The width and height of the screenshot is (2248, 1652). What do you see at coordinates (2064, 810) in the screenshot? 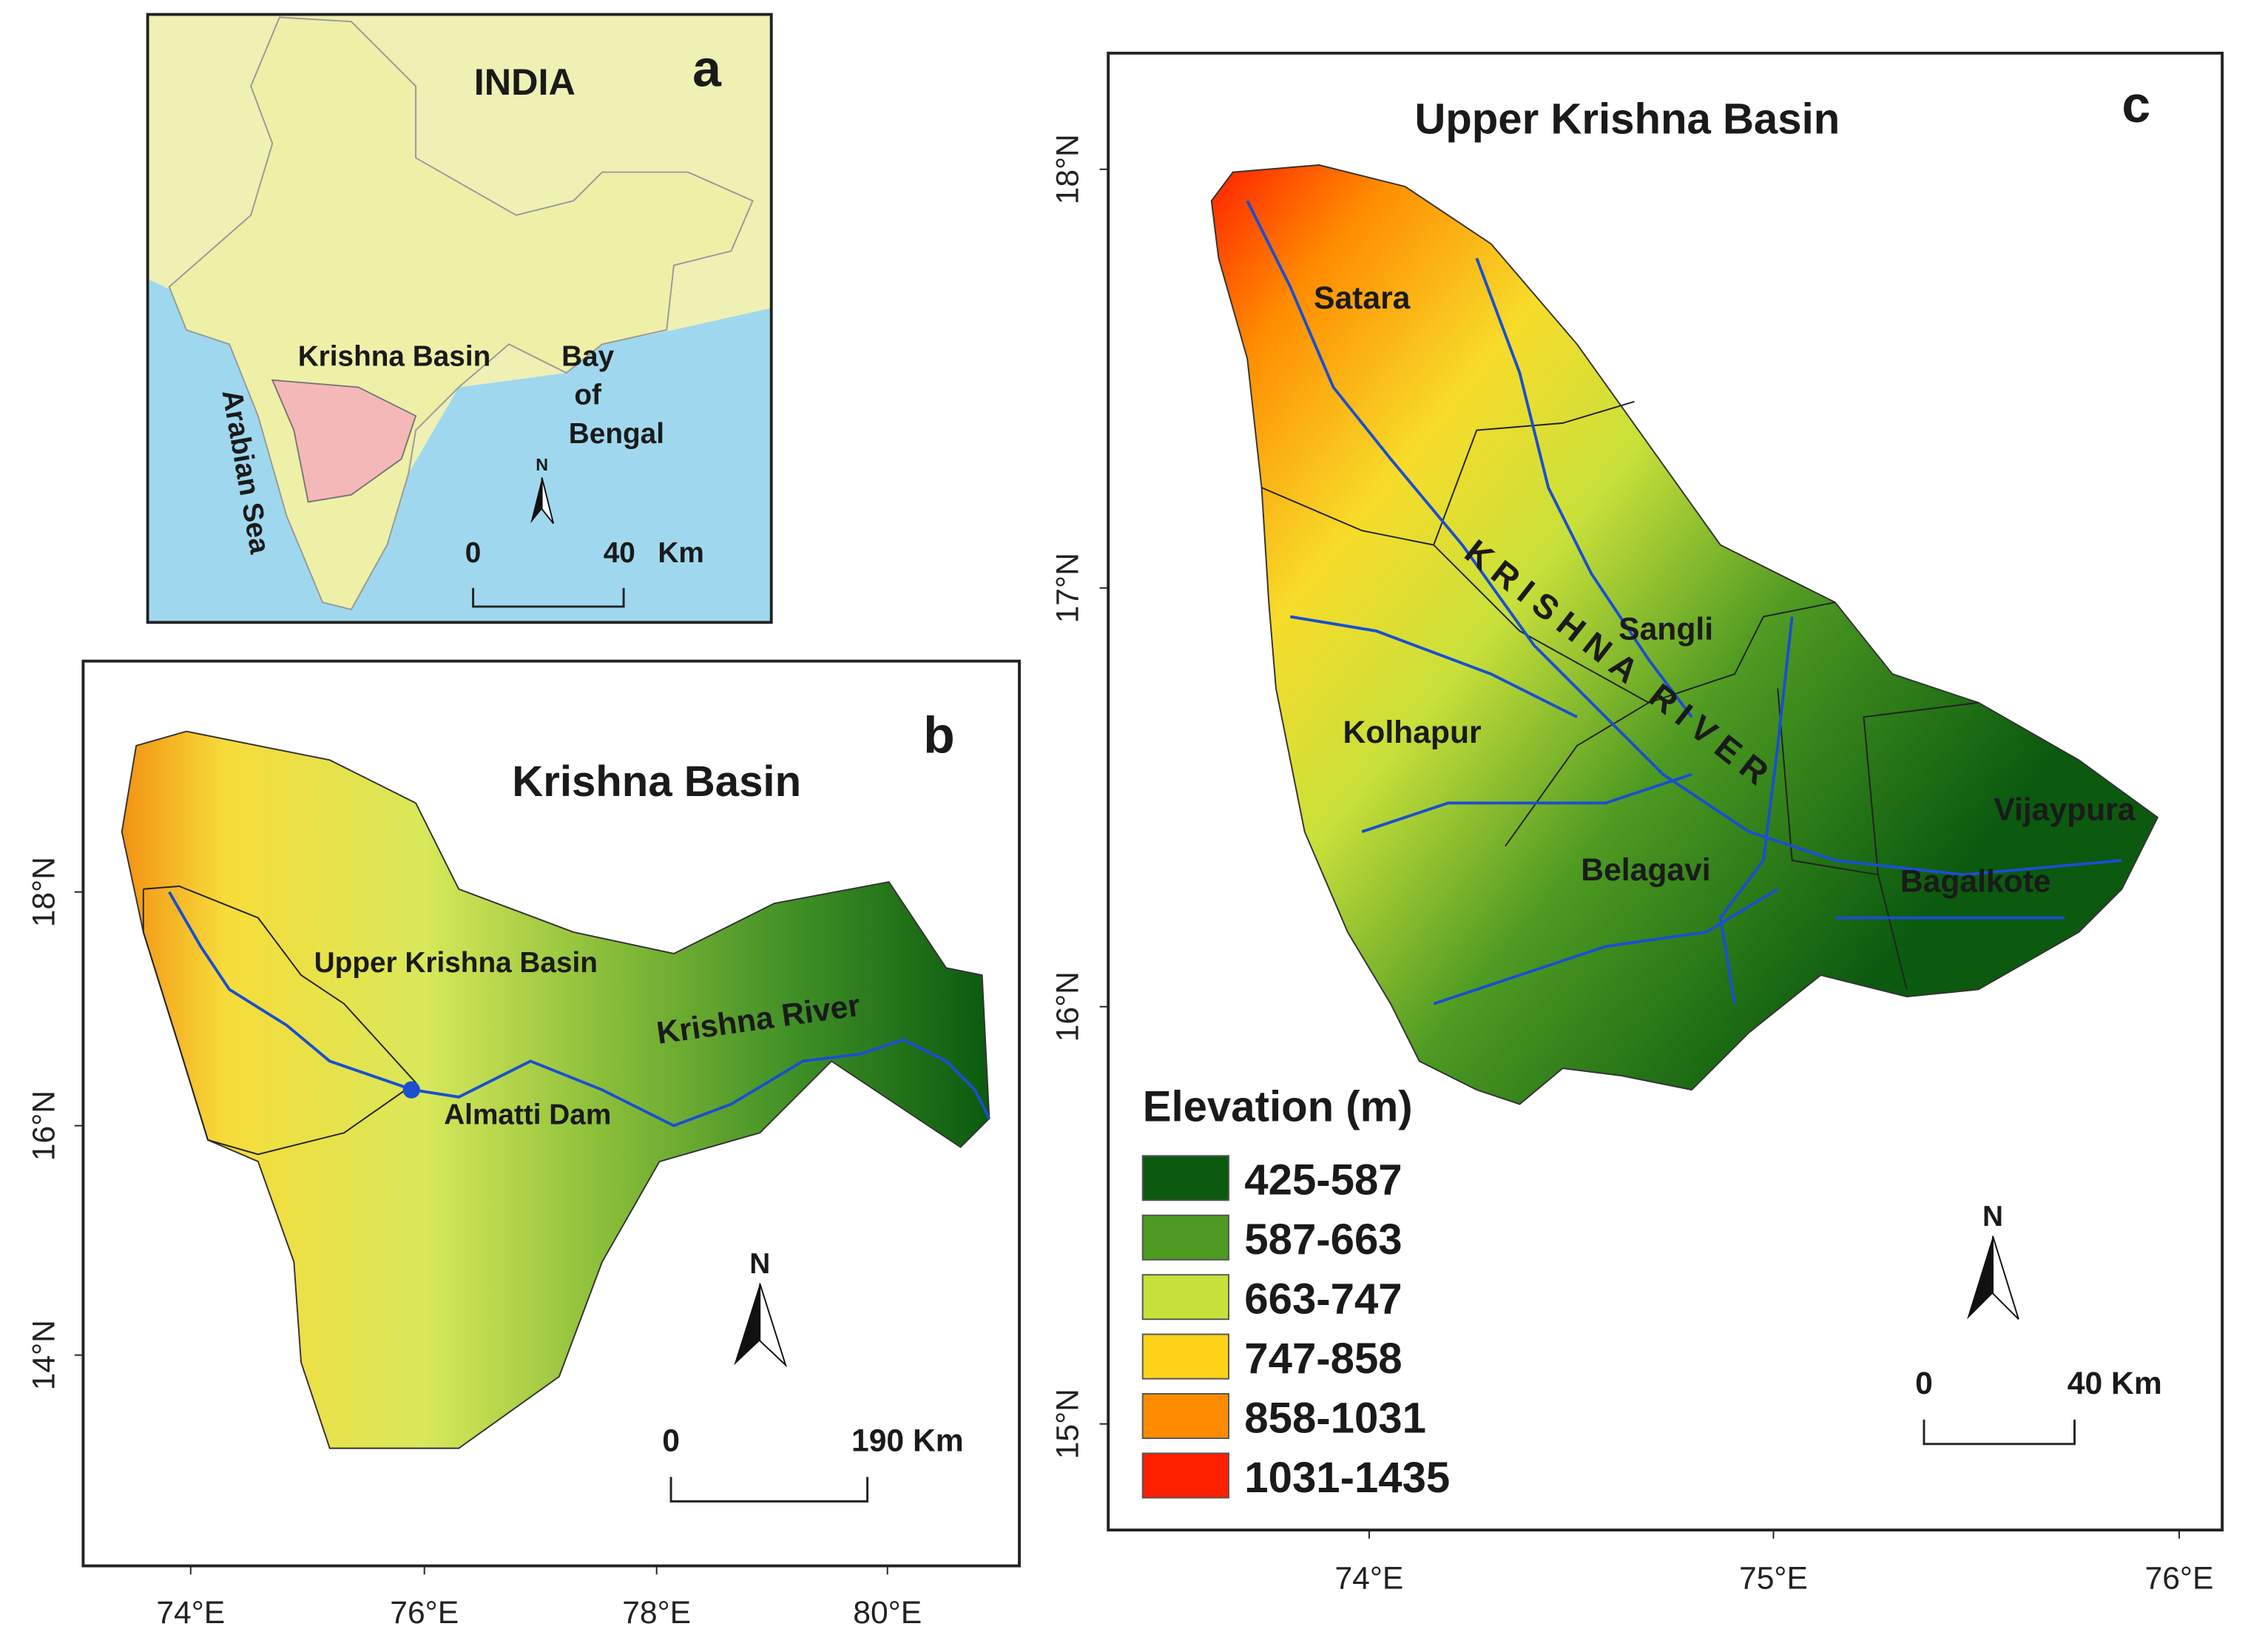
I see `district-label: Vijaypura` at bounding box center [2064, 810].